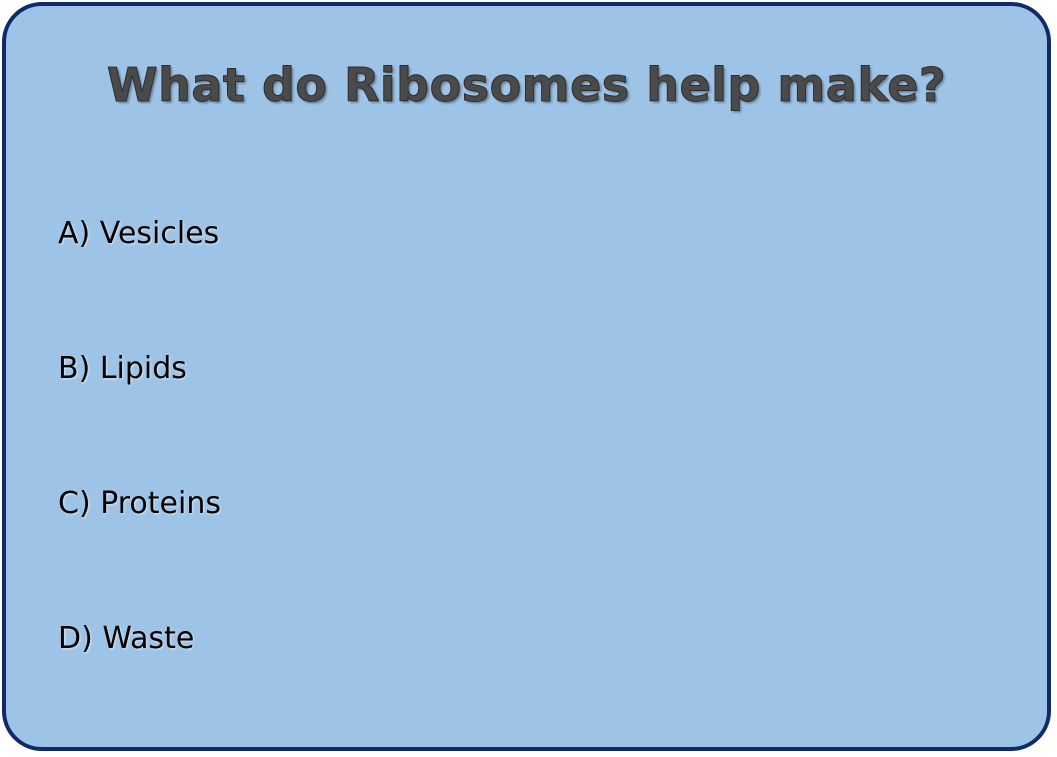  I want to click on question-title: What do Ribosomes help make?, so click(526, 85).